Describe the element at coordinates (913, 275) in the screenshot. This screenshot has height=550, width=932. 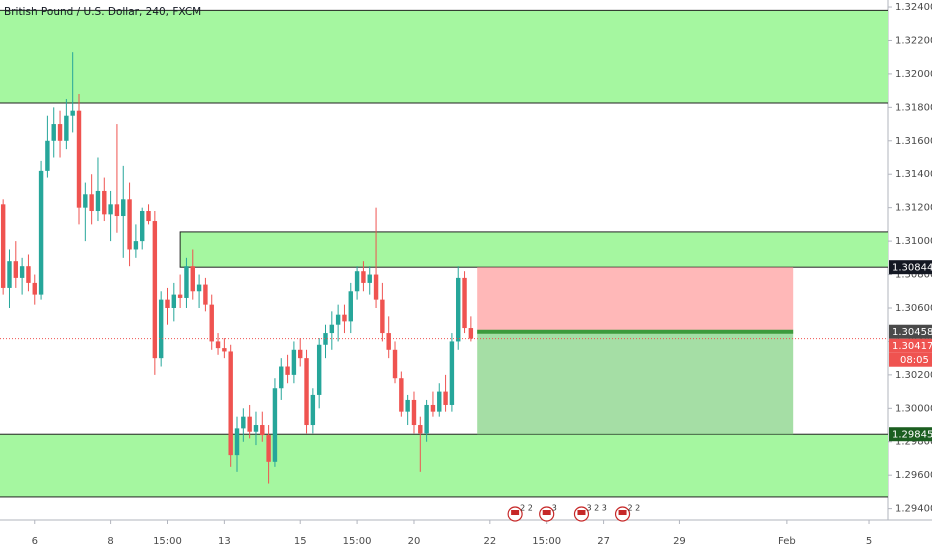
I see `y-tick-label: 1.30800` at that location.